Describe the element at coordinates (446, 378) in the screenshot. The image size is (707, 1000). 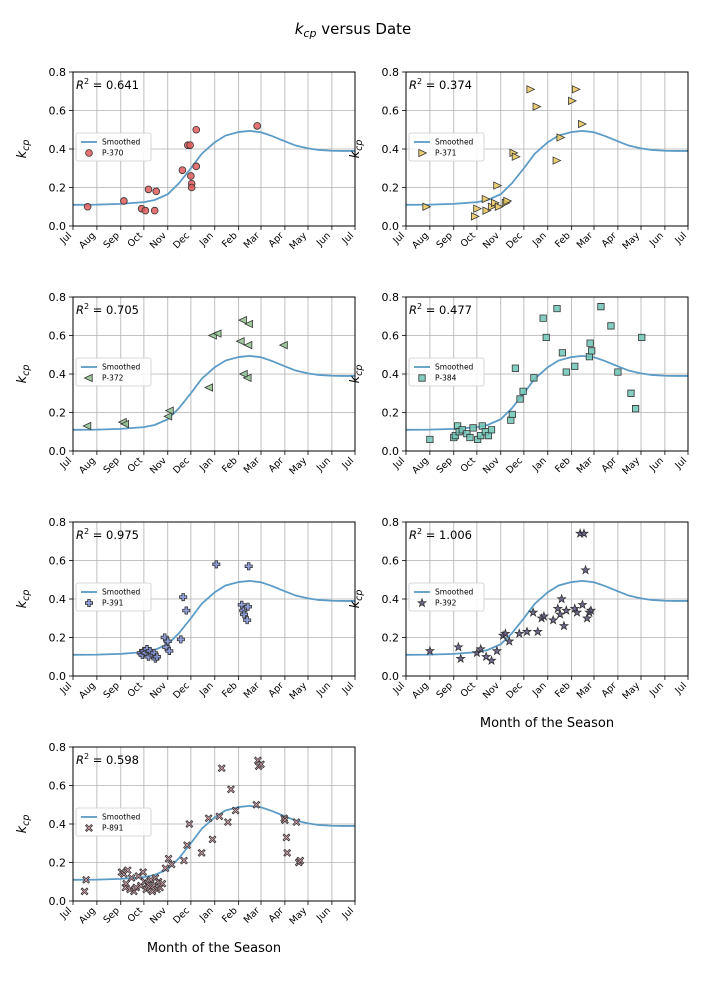
I see `legend-series-label: P-384` at that location.